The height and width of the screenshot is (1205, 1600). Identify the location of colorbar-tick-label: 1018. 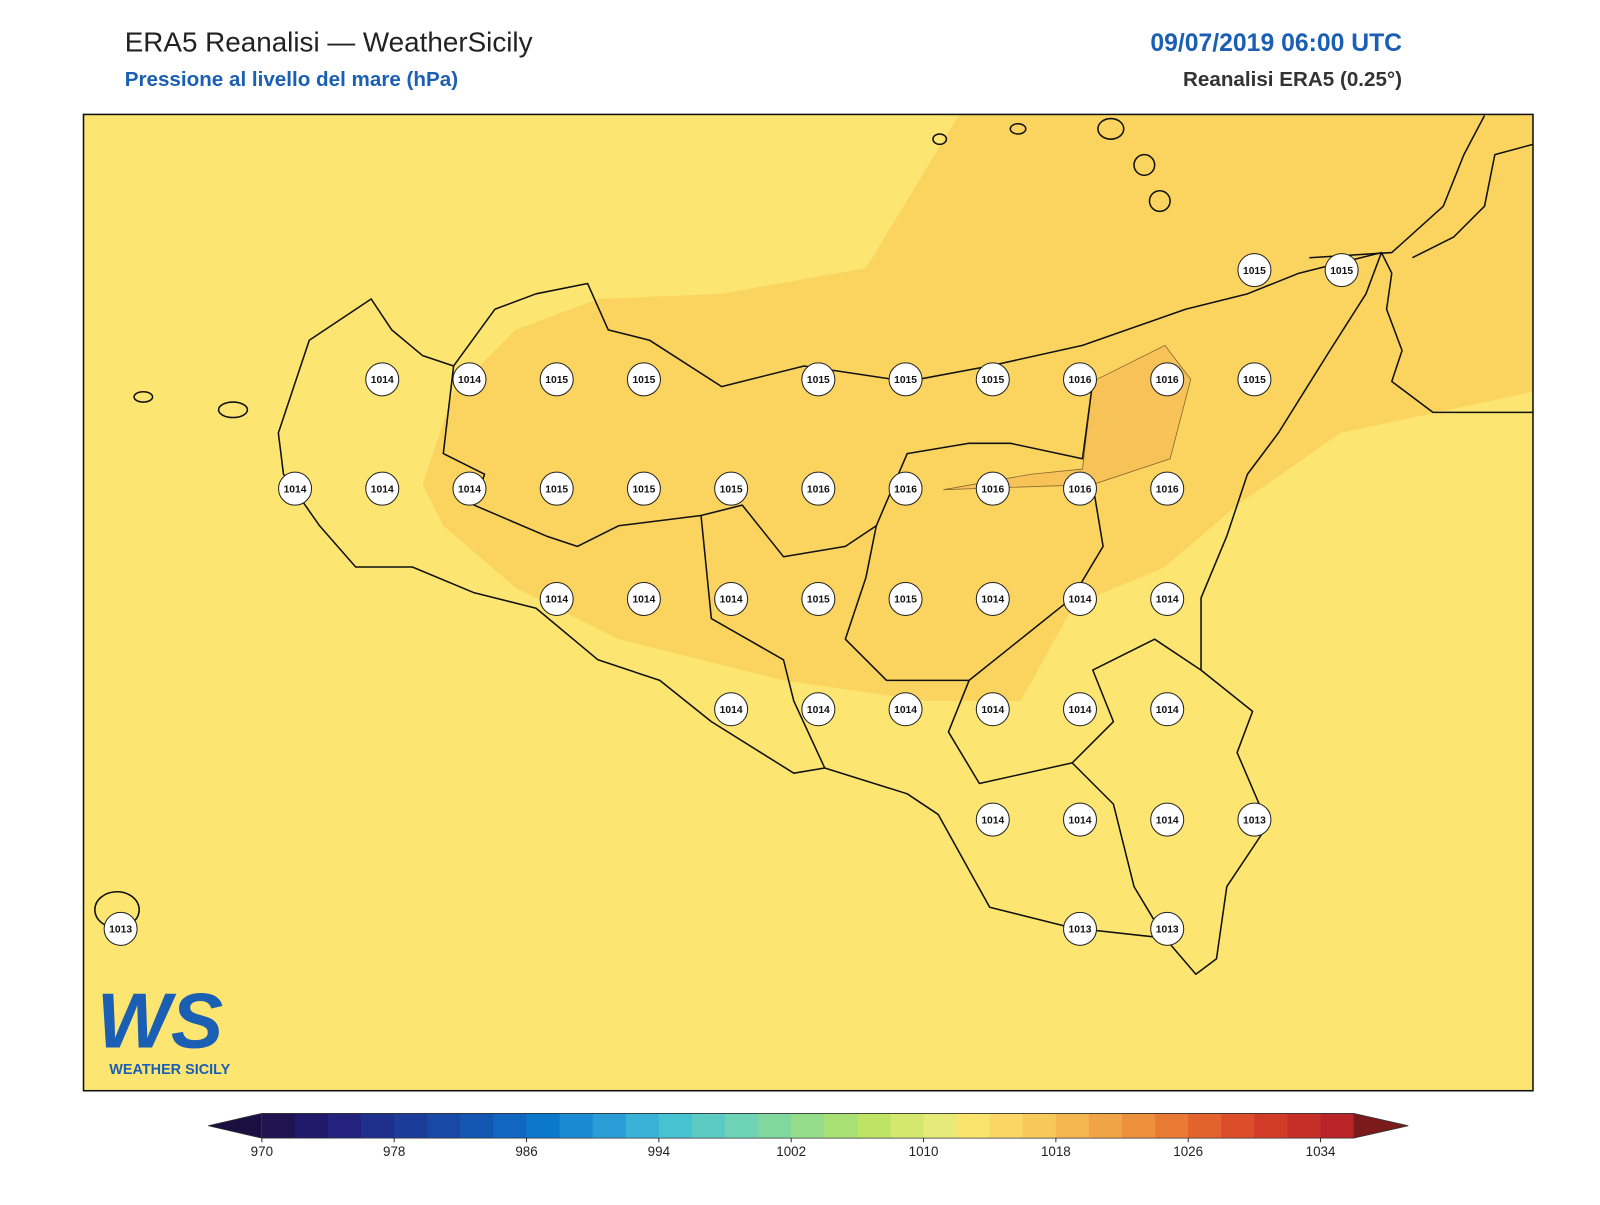
(1056, 1151).